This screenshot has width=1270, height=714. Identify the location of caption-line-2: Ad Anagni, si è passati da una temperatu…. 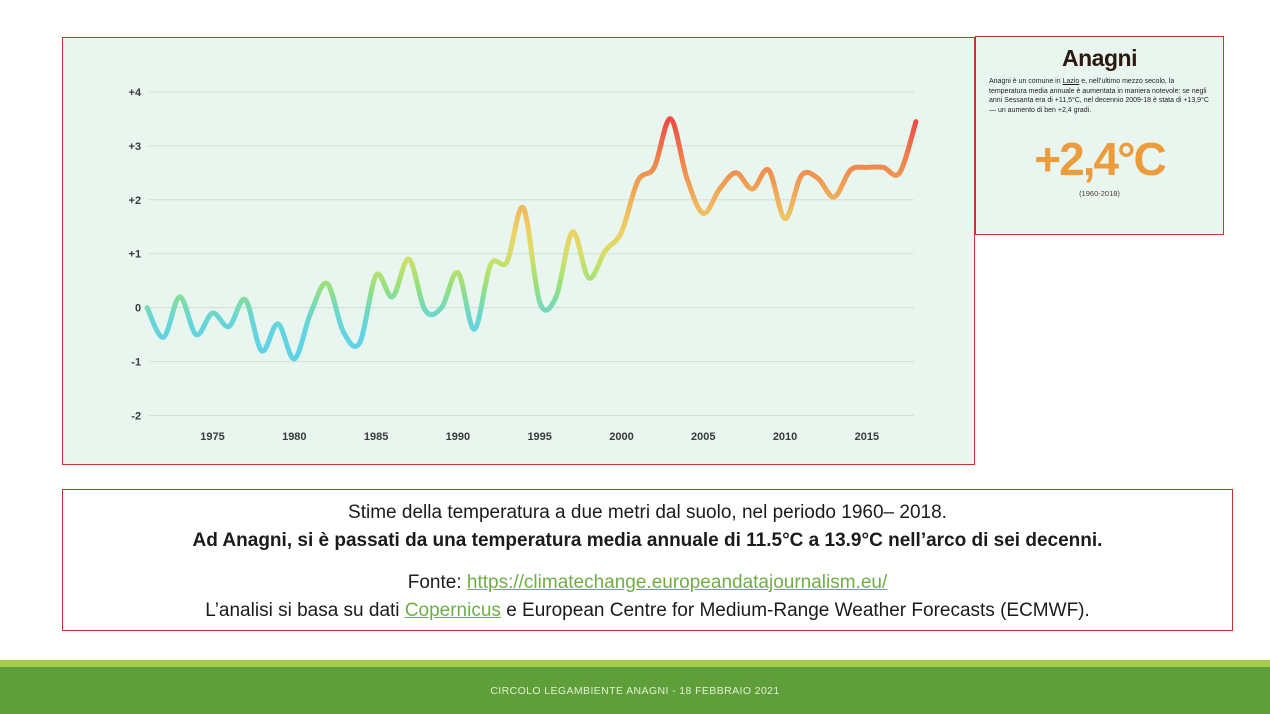
(647, 540).